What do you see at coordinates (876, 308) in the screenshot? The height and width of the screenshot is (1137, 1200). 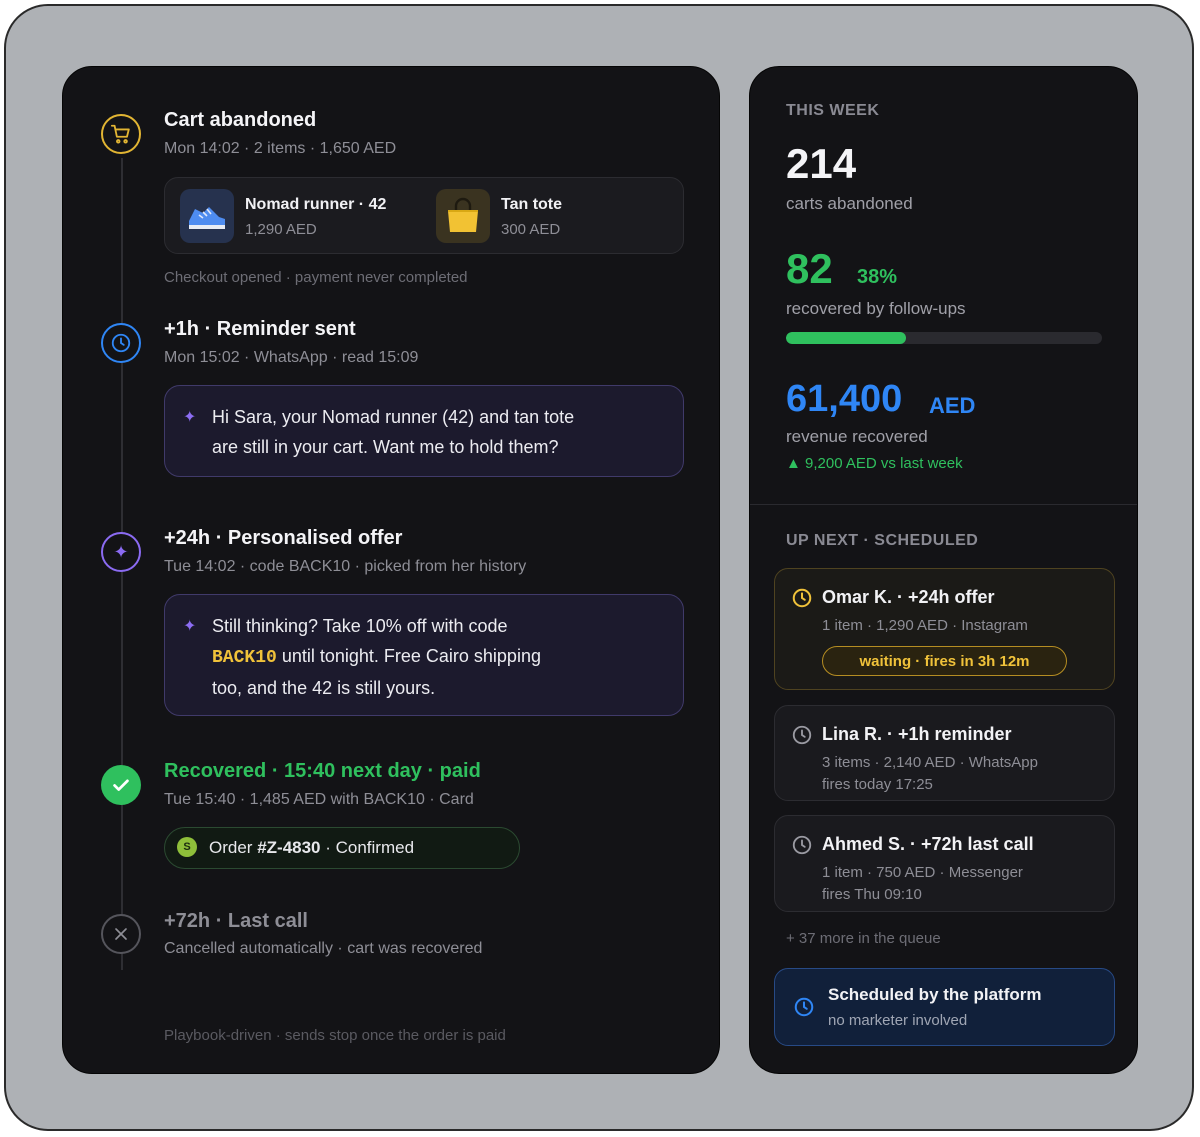 I see `recovered-label: recovered by follow-ups` at bounding box center [876, 308].